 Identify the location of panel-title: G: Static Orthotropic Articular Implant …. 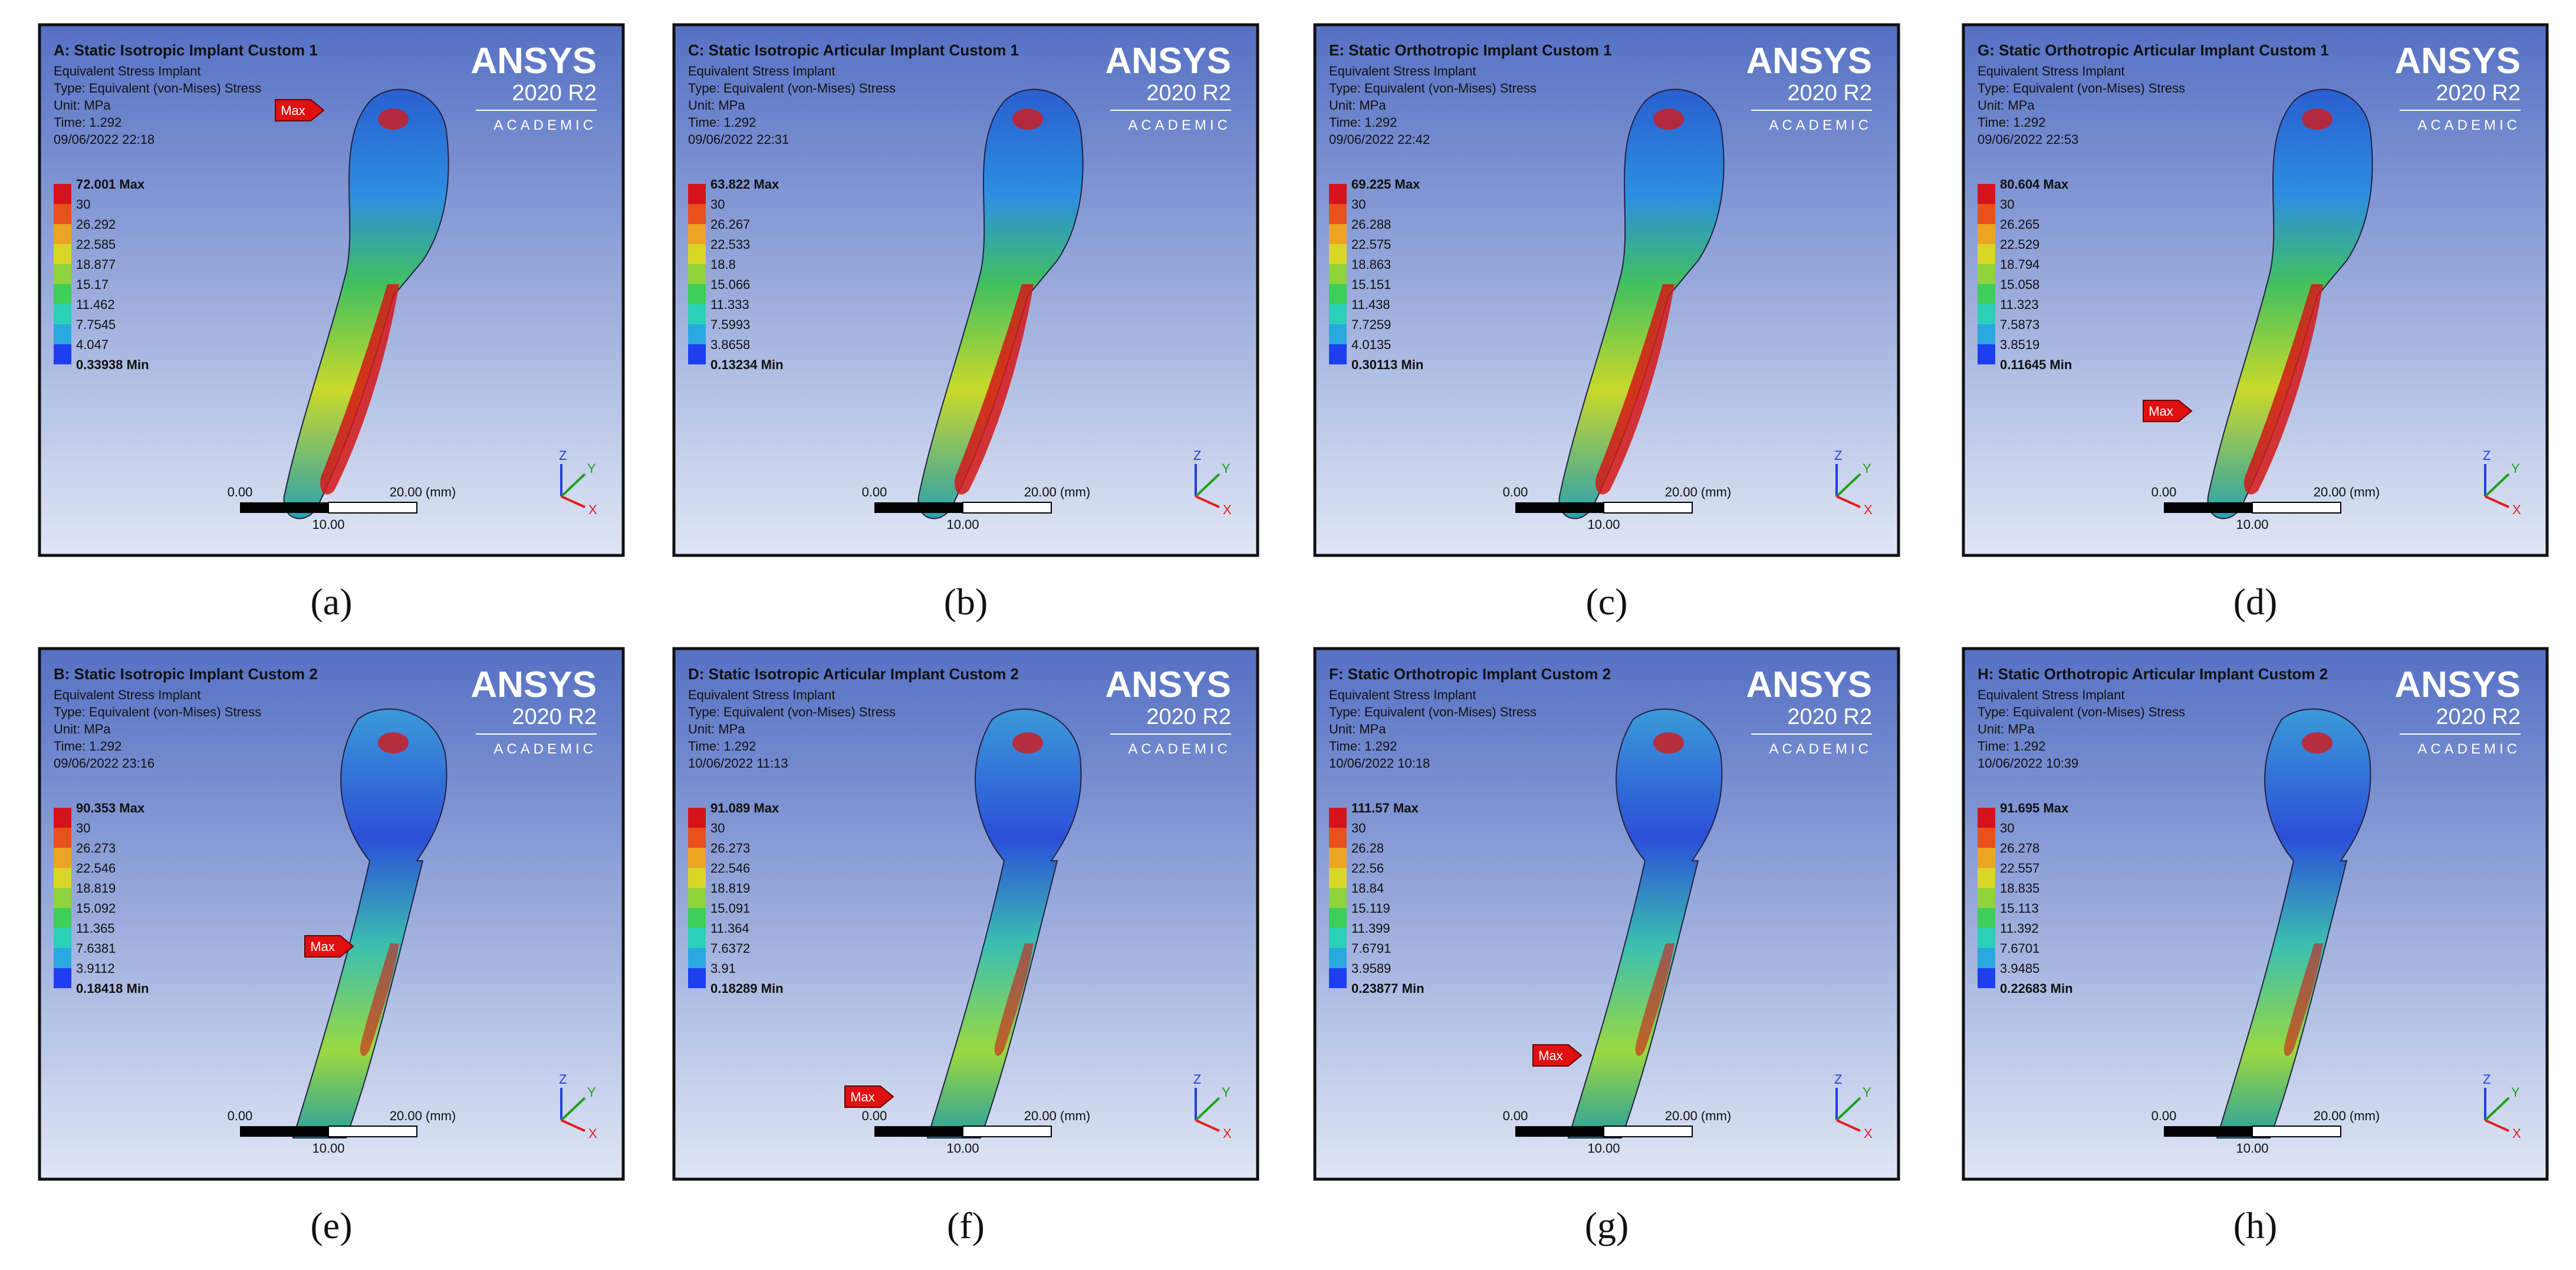
(2154, 50).